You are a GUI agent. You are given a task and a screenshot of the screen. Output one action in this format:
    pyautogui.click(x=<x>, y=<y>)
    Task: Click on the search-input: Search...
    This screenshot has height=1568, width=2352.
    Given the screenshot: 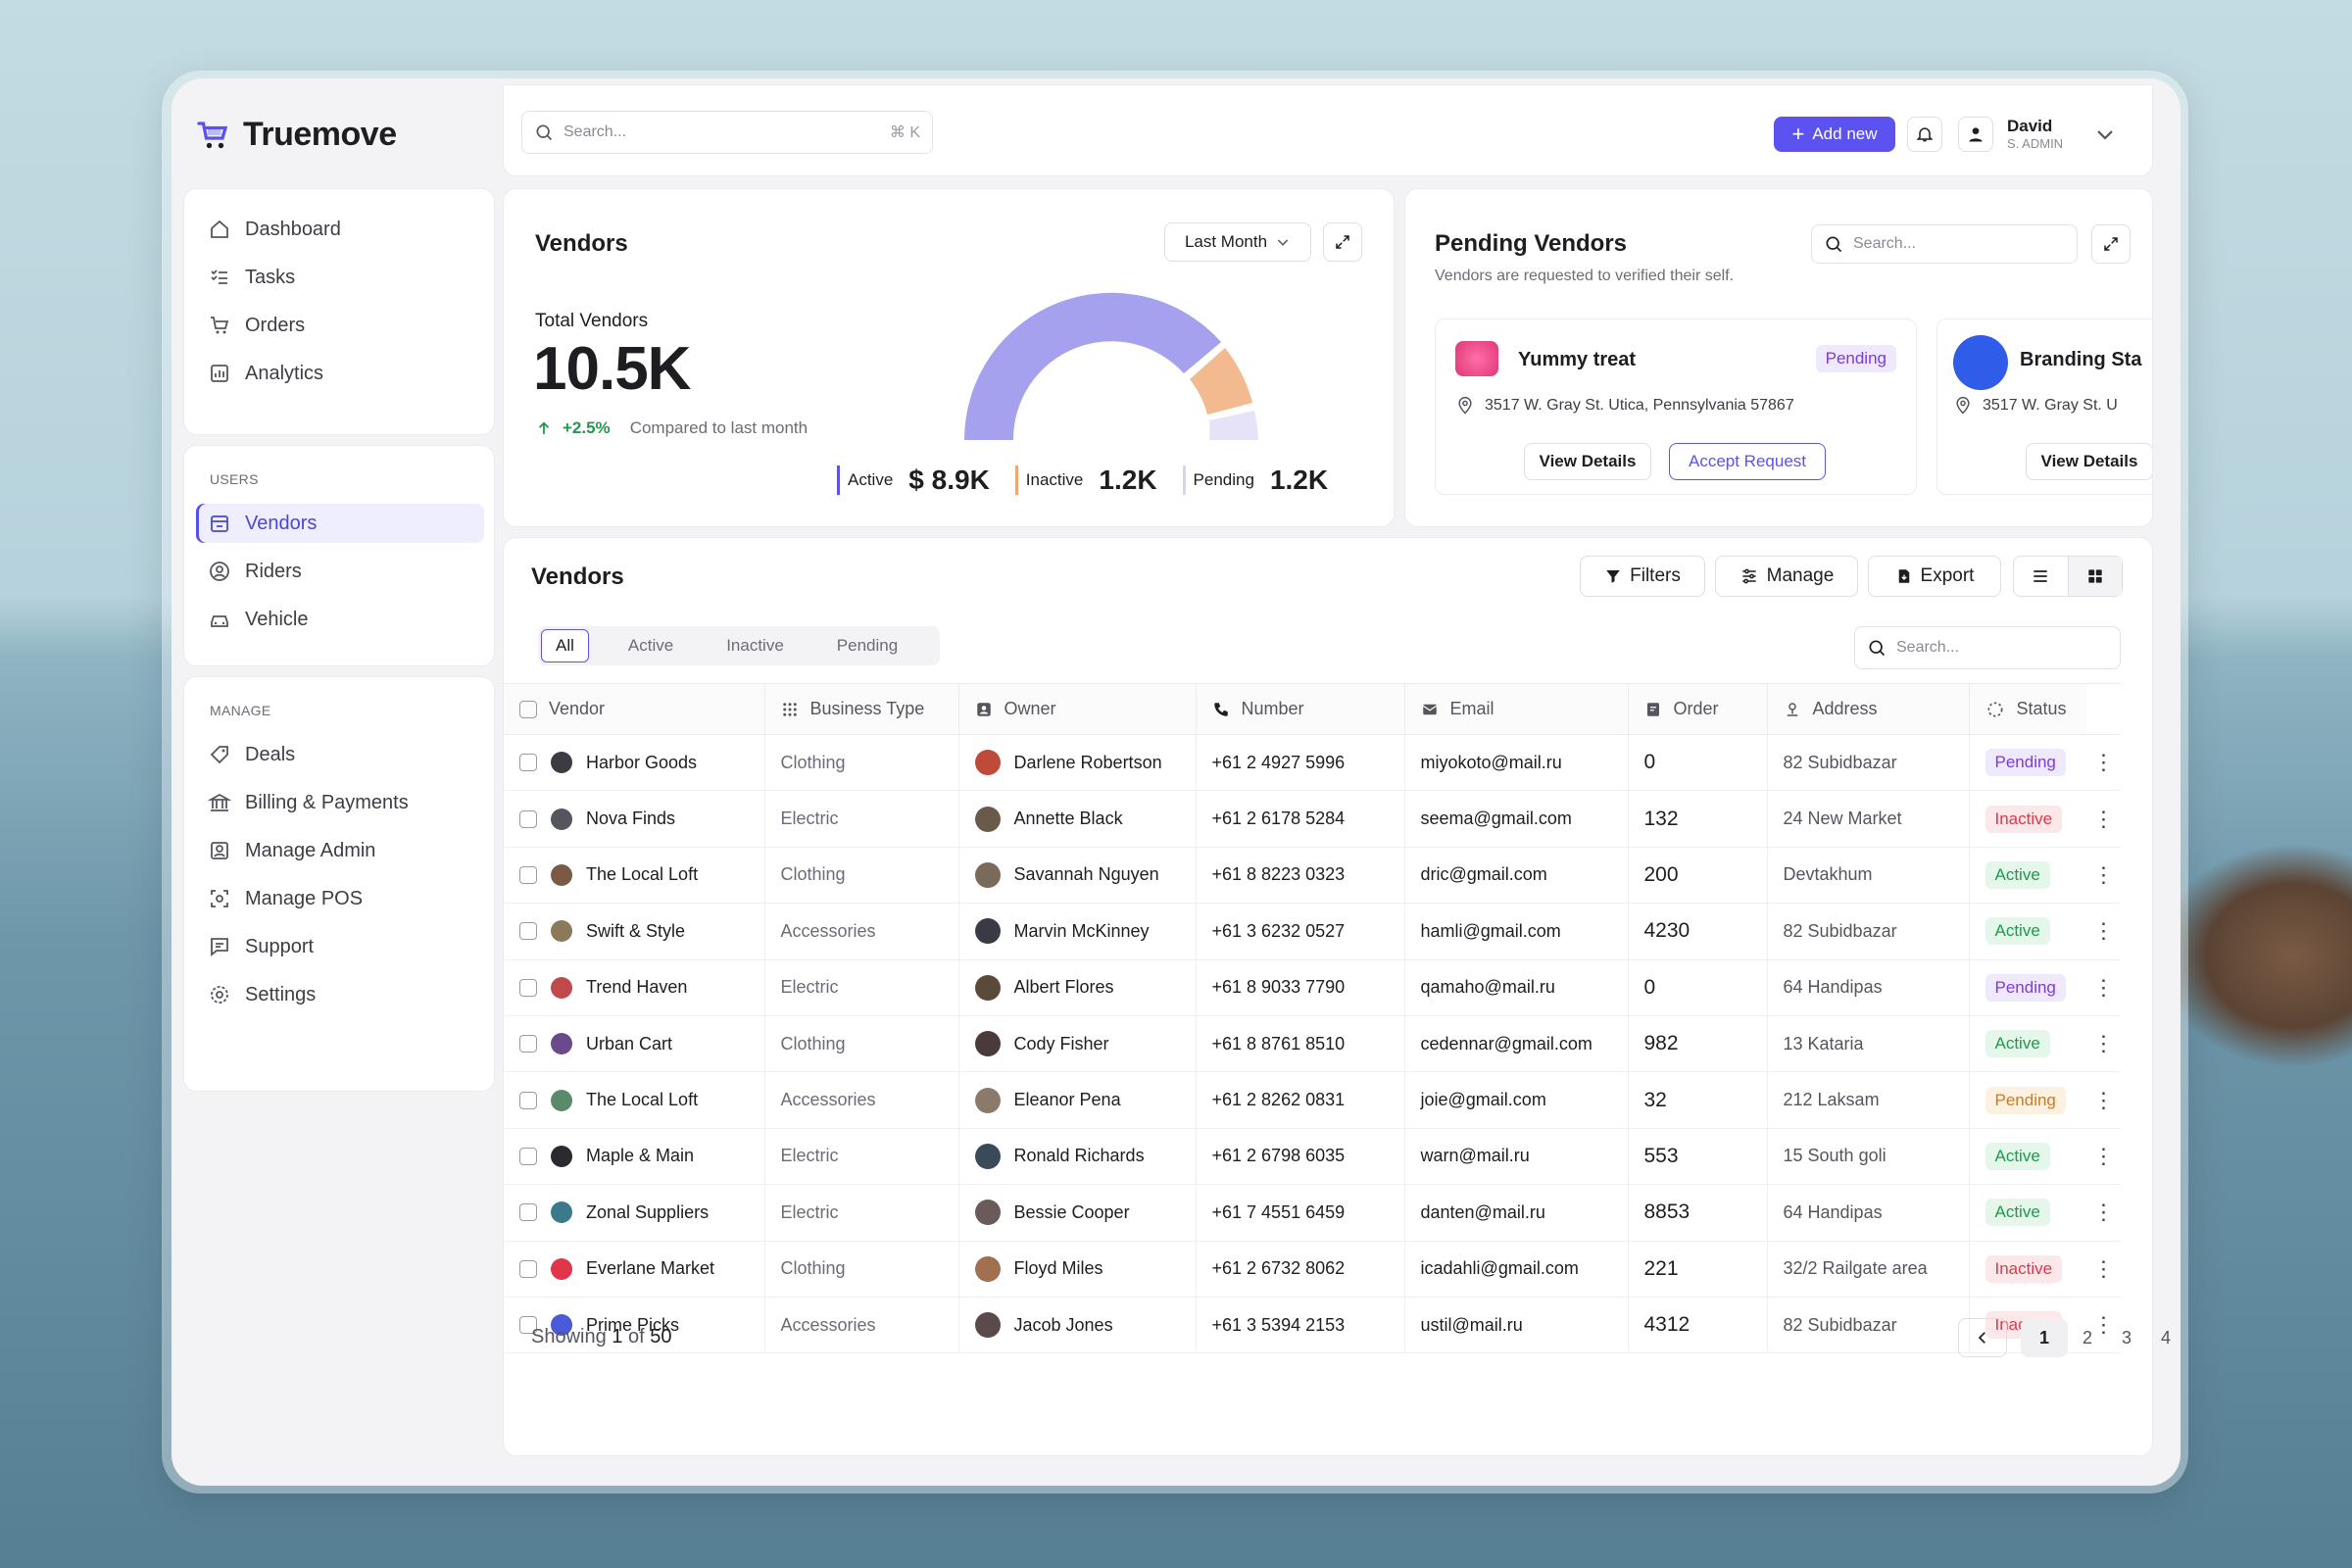 What is the action you would take?
    pyautogui.click(x=595, y=131)
    